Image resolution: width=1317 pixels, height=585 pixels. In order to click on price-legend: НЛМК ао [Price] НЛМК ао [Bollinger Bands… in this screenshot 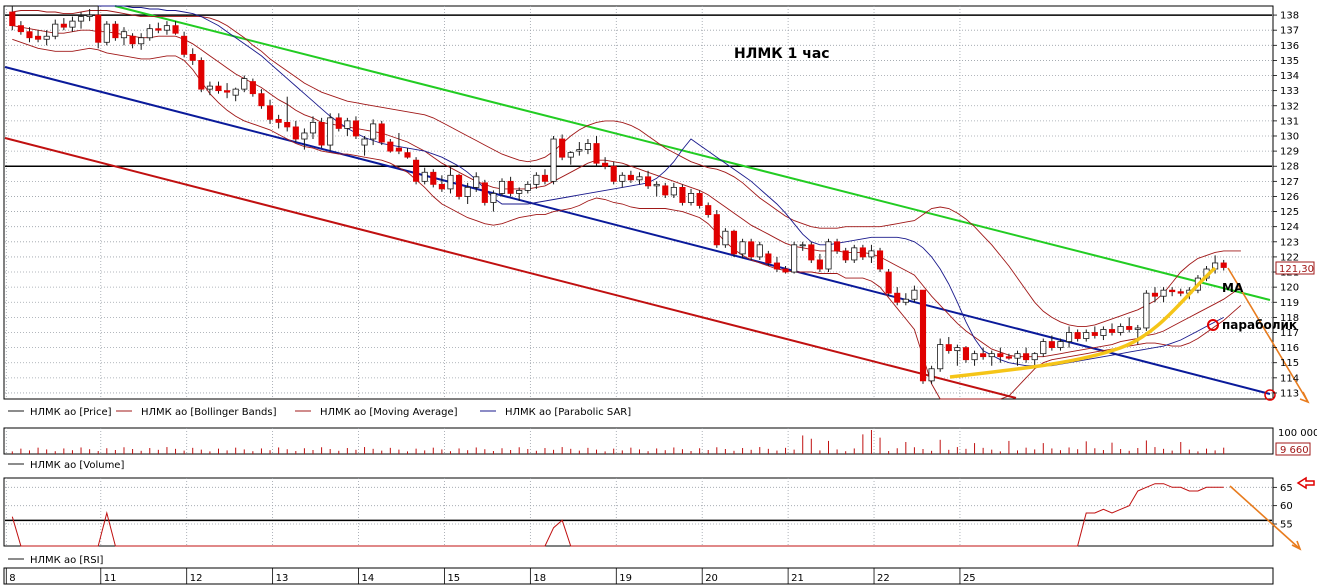, I will do `click(319, 412)`.